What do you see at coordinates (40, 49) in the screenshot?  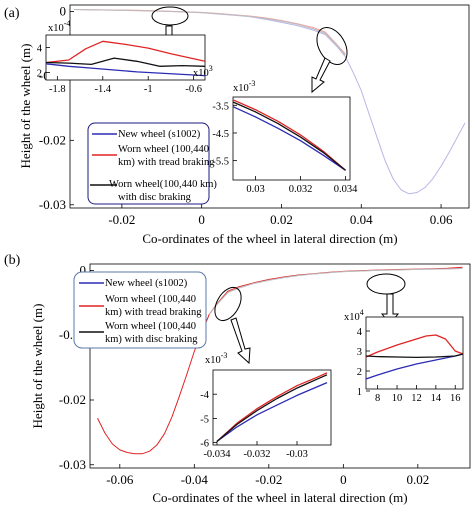 I see `inset-a1-ytick-label: 4` at bounding box center [40, 49].